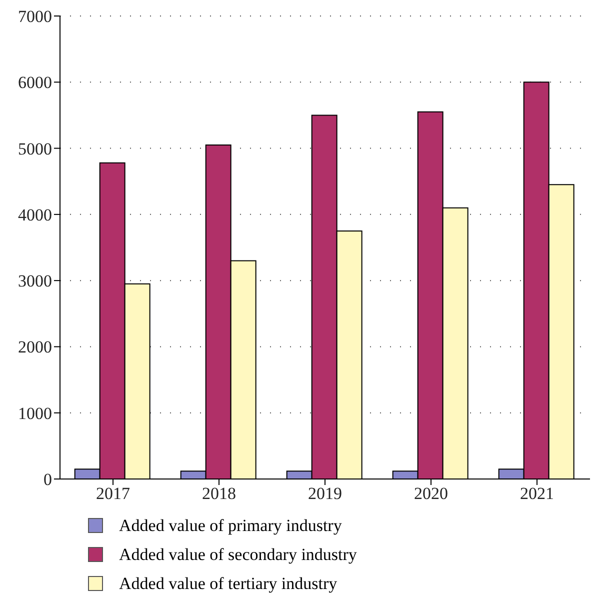 This screenshot has width=606, height=608. What do you see at coordinates (325, 494) in the screenshot?
I see `x-tick-label: 2019` at bounding box center [325, 494].